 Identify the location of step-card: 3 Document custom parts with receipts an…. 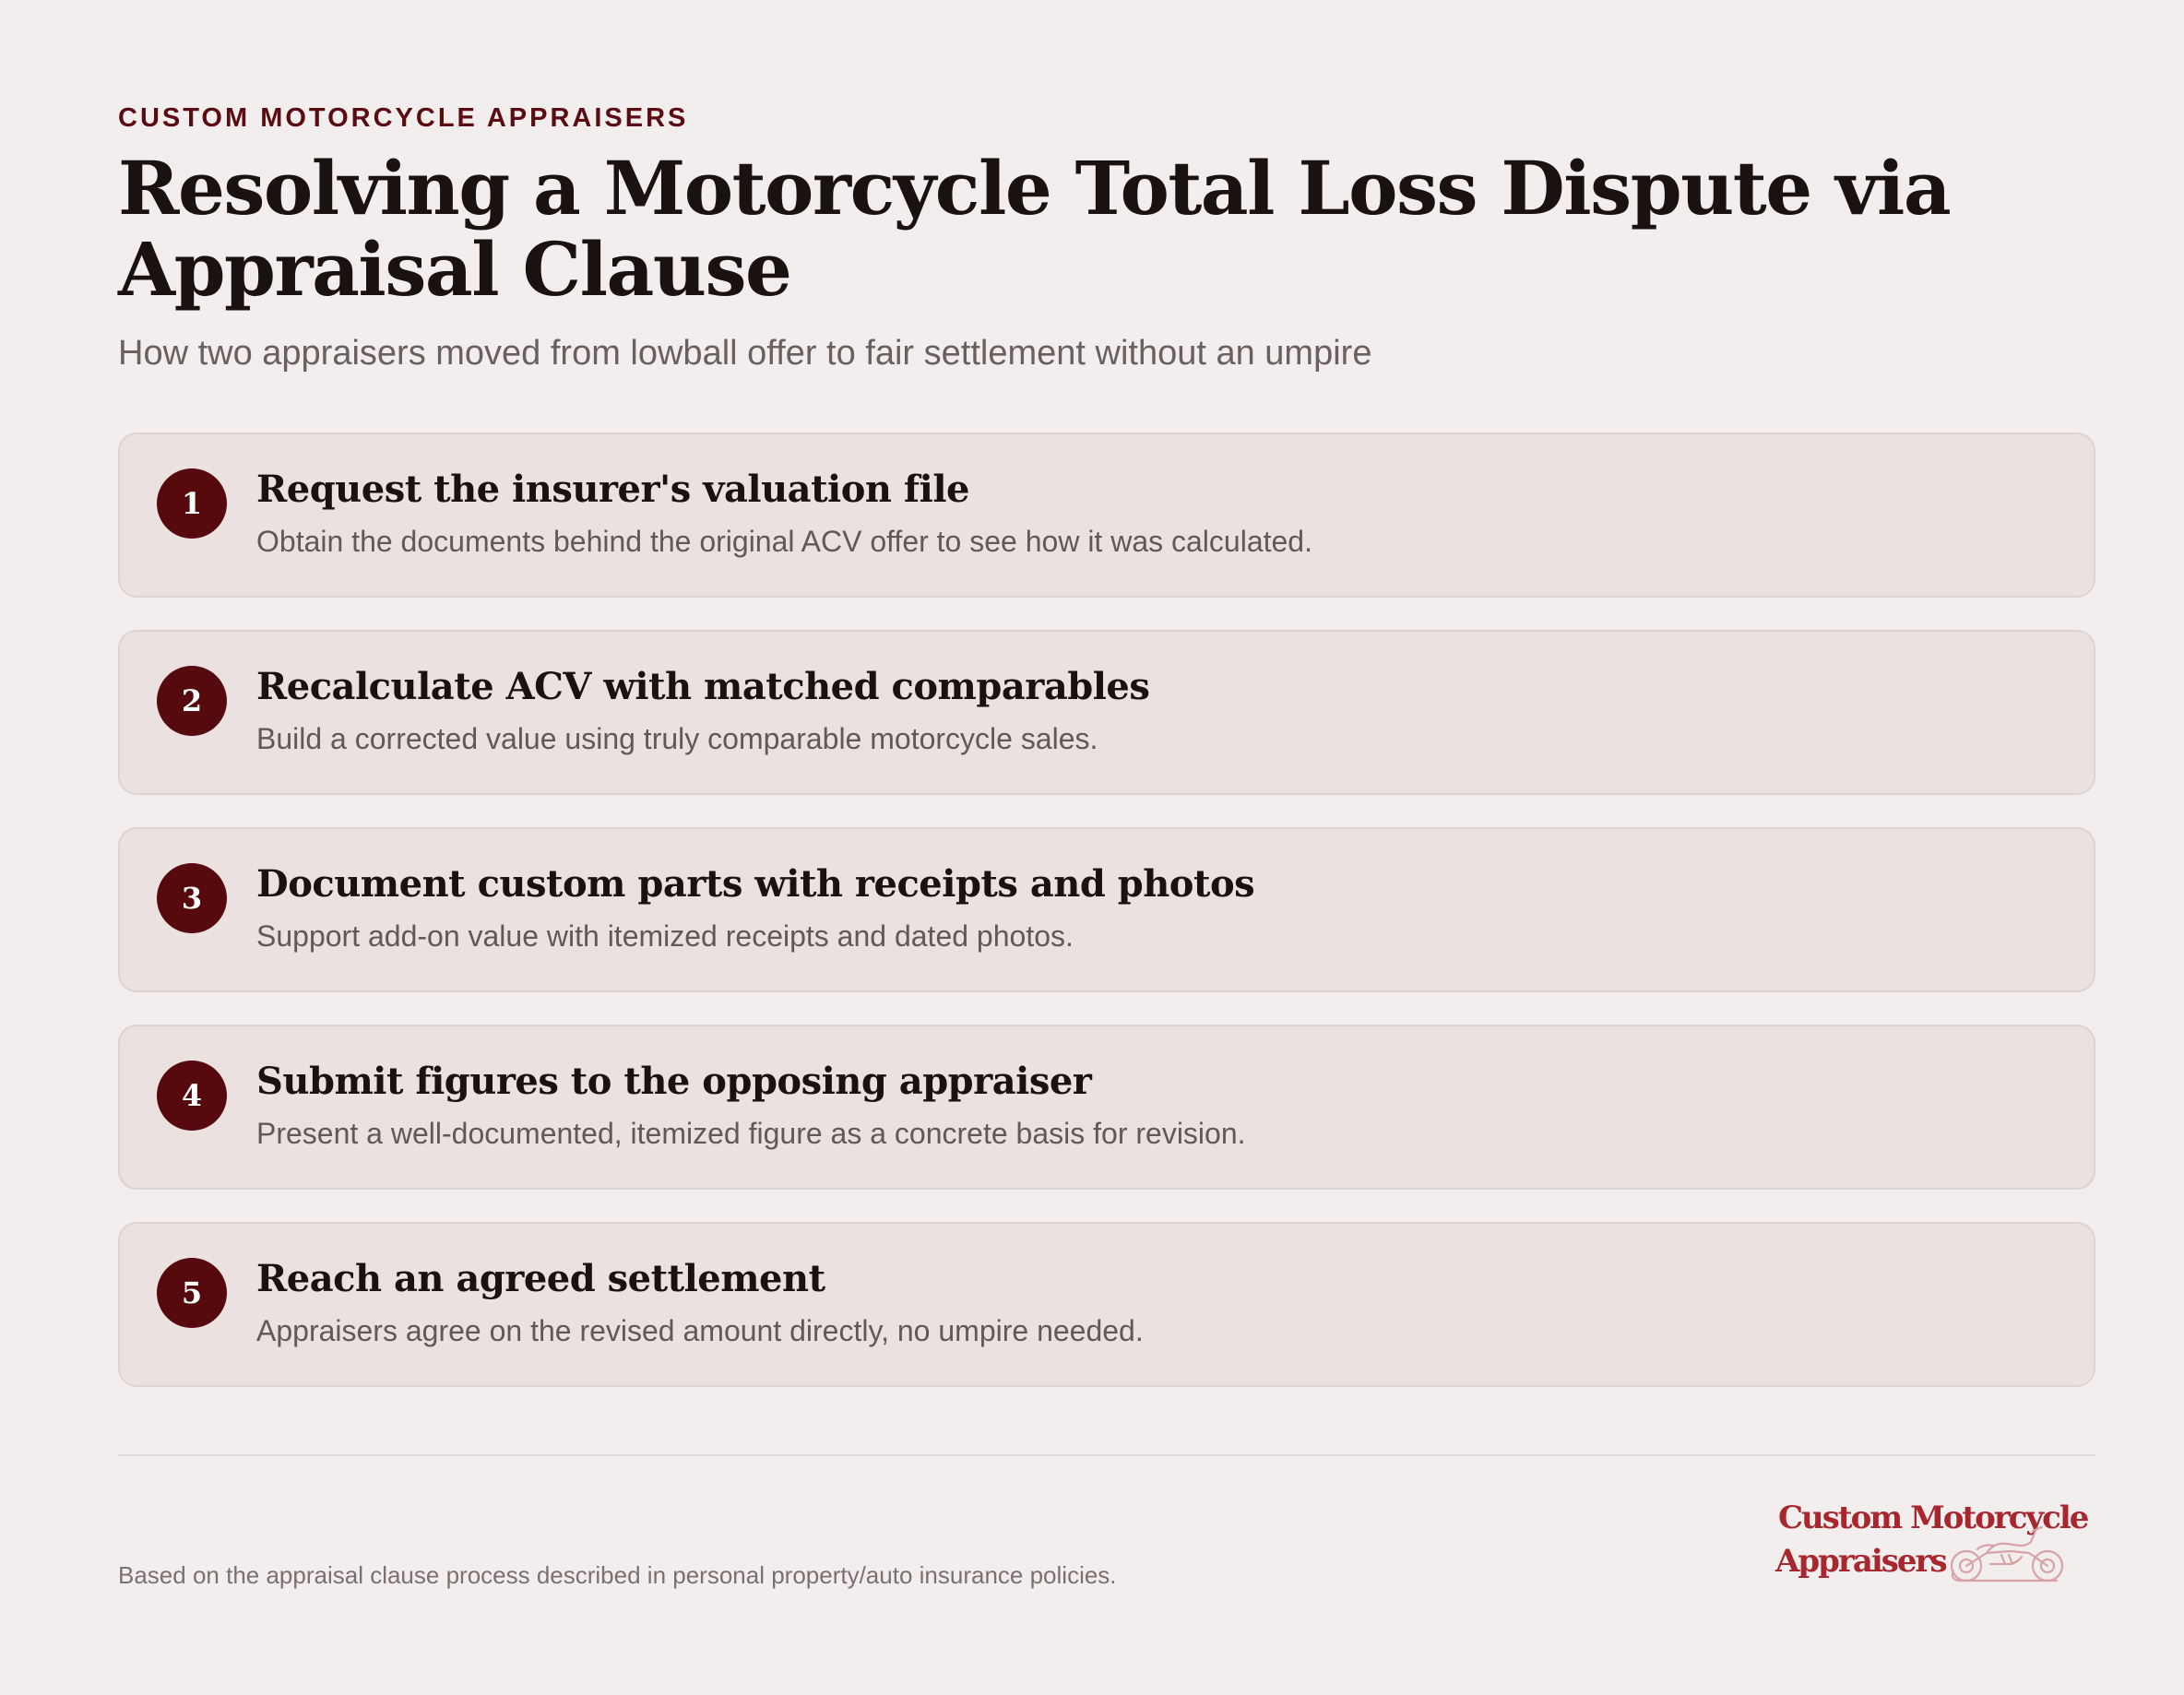
(1106, 909).